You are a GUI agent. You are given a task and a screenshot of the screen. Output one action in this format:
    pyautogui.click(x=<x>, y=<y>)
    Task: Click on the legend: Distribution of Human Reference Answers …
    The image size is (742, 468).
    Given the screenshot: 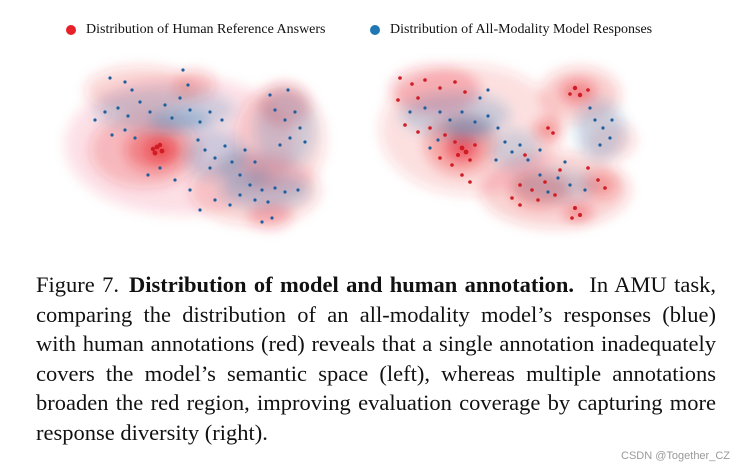 What is the action you would take?
    pyautogui.click(x=371, y=31)
    